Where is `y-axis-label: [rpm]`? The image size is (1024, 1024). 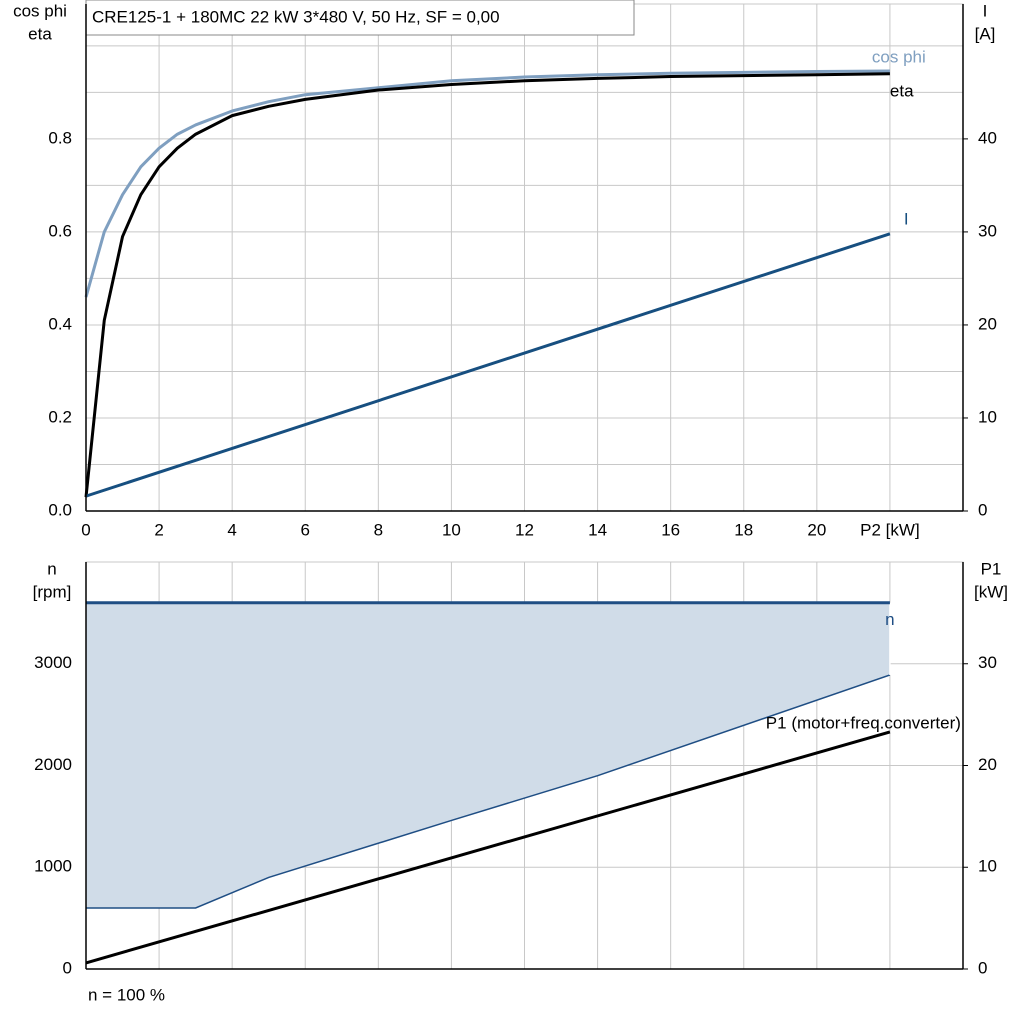
y-axis-label: [rpm] is located at coordinates (52, 591).